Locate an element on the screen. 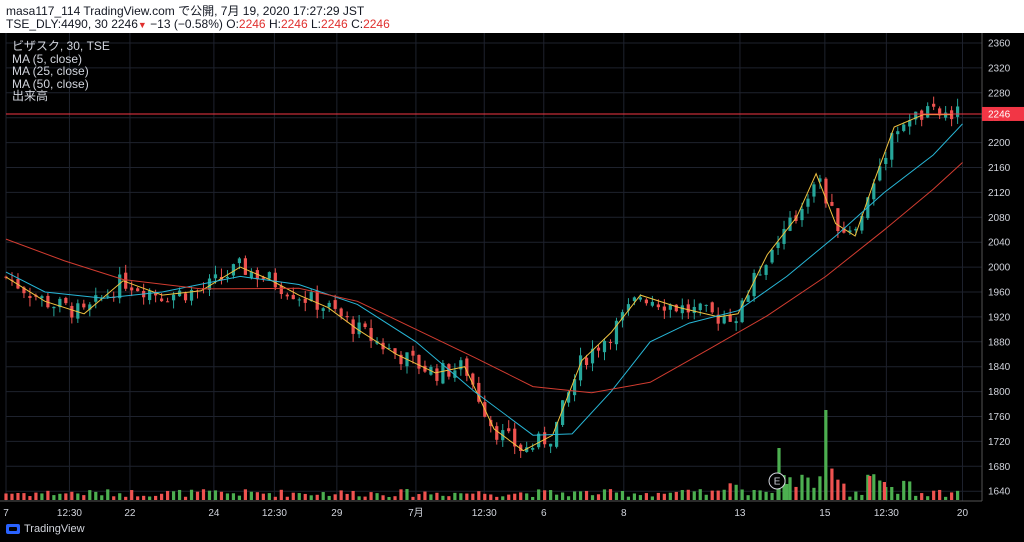 This screenshot has height=542, width=1024. time-tick-label: 15 is located at coordinates (825, 513).